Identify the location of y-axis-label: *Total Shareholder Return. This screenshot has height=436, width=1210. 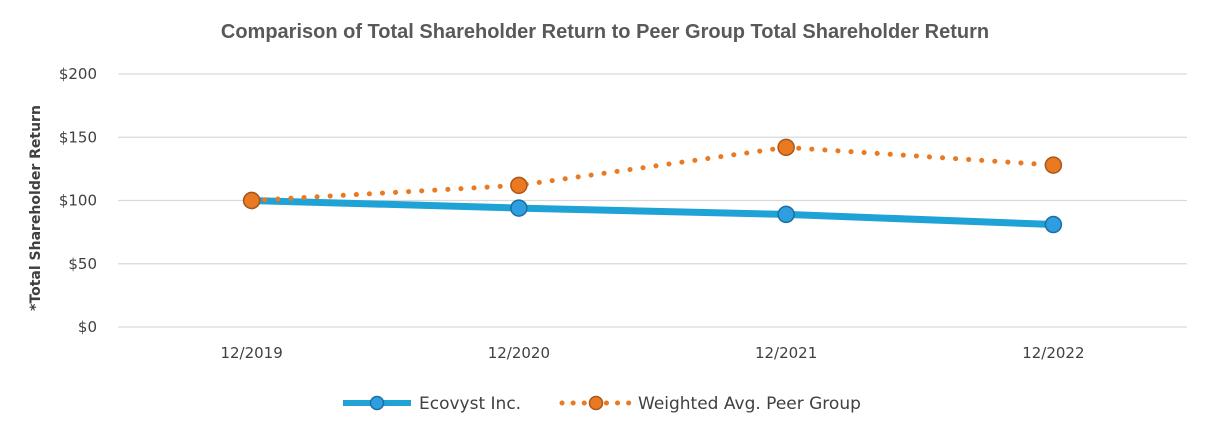
(36, 208).